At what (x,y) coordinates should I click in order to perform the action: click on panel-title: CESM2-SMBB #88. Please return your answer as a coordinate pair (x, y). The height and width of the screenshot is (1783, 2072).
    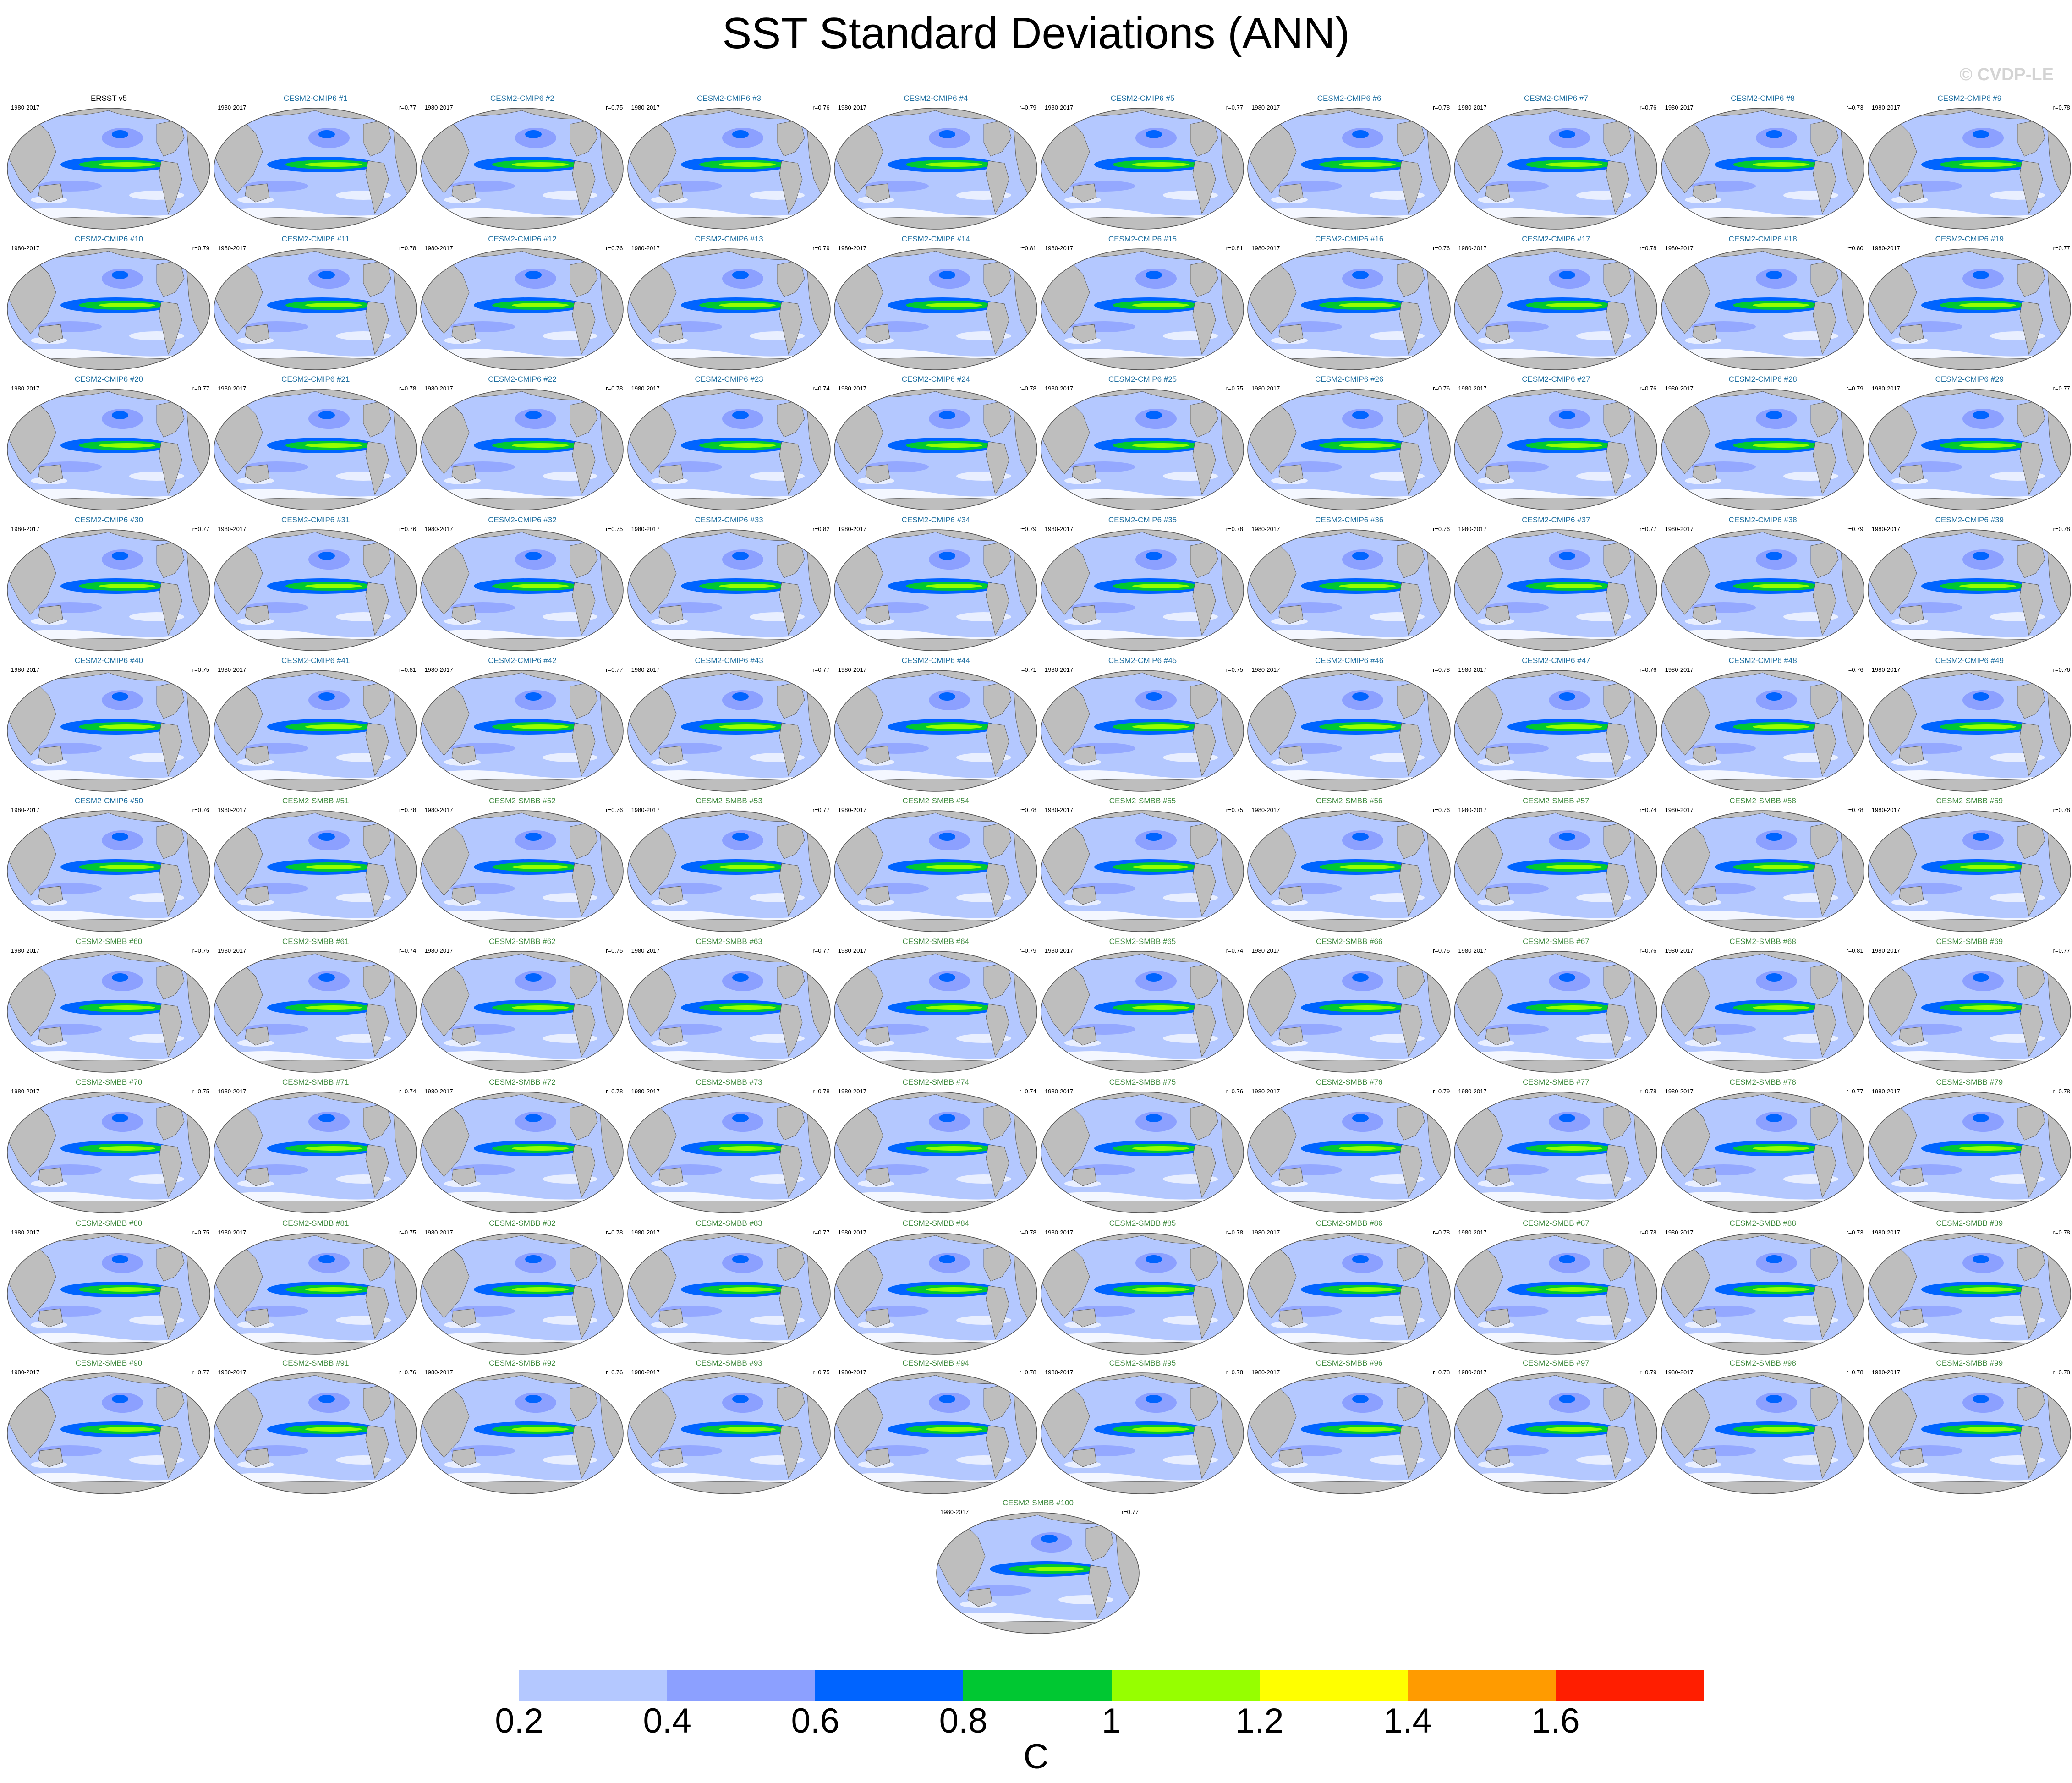
    Looking at the image, I should click on (1762, 1223).